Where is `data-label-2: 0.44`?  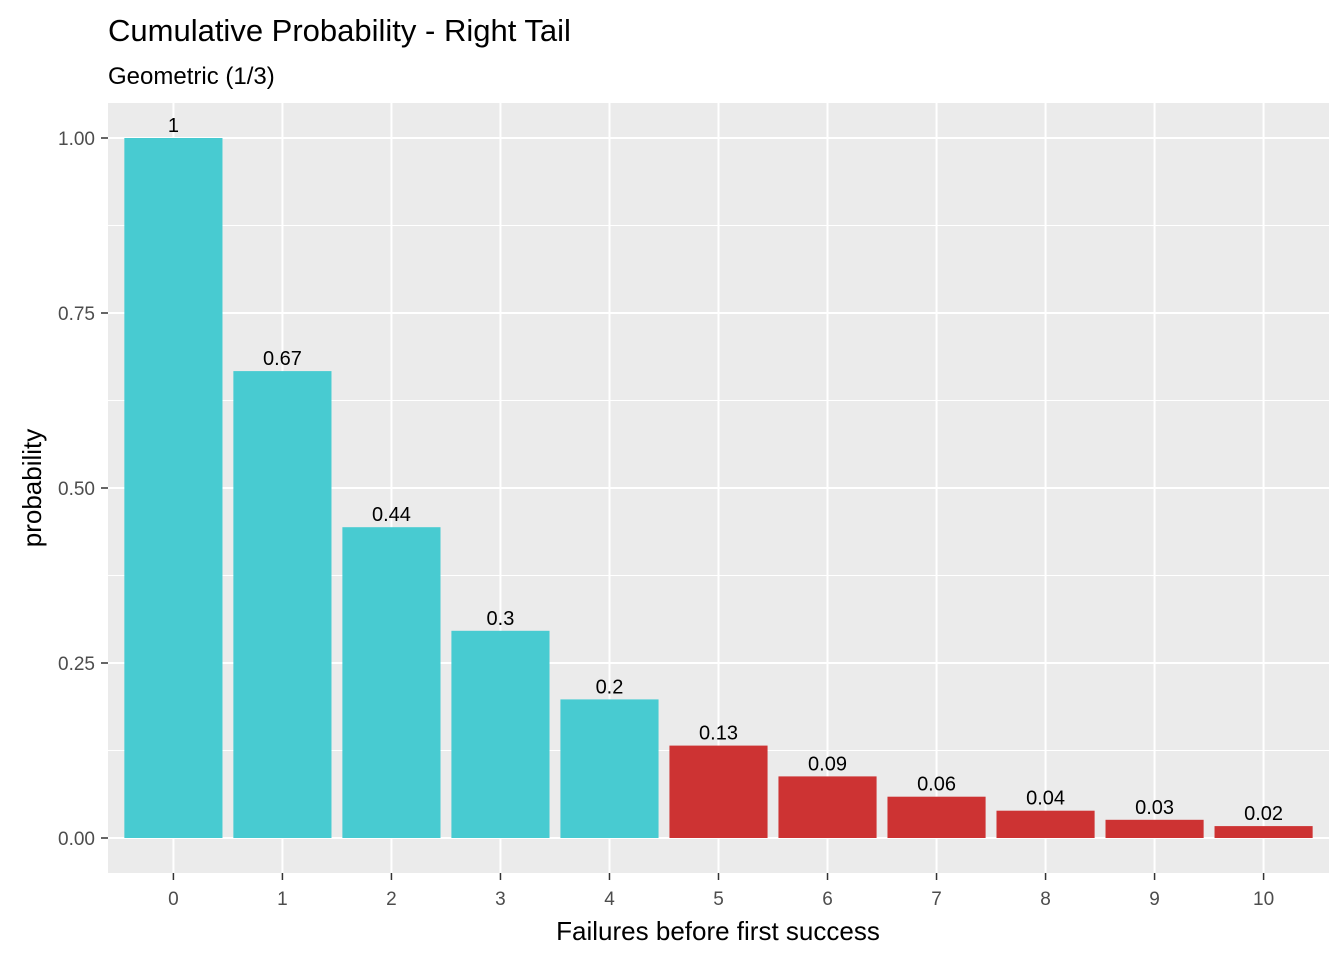
data-label-2: 0.44 is located at coordinates (391, 515).